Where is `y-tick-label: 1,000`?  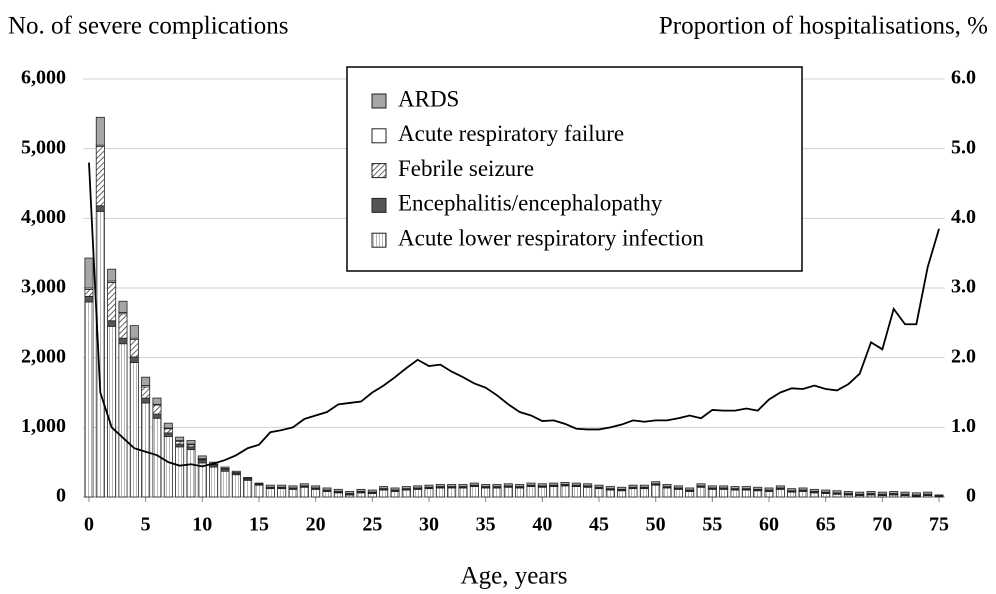
y-tick-label: 1,000 is located at coordinates (43, 426).